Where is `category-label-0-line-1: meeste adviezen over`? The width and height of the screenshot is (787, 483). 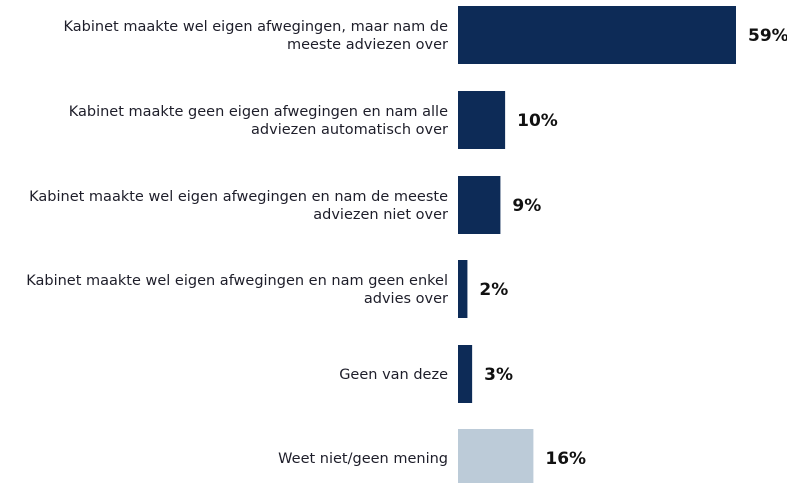 category-label-0-line-1: meeste adviezen over is located at coordinates (367, 45).